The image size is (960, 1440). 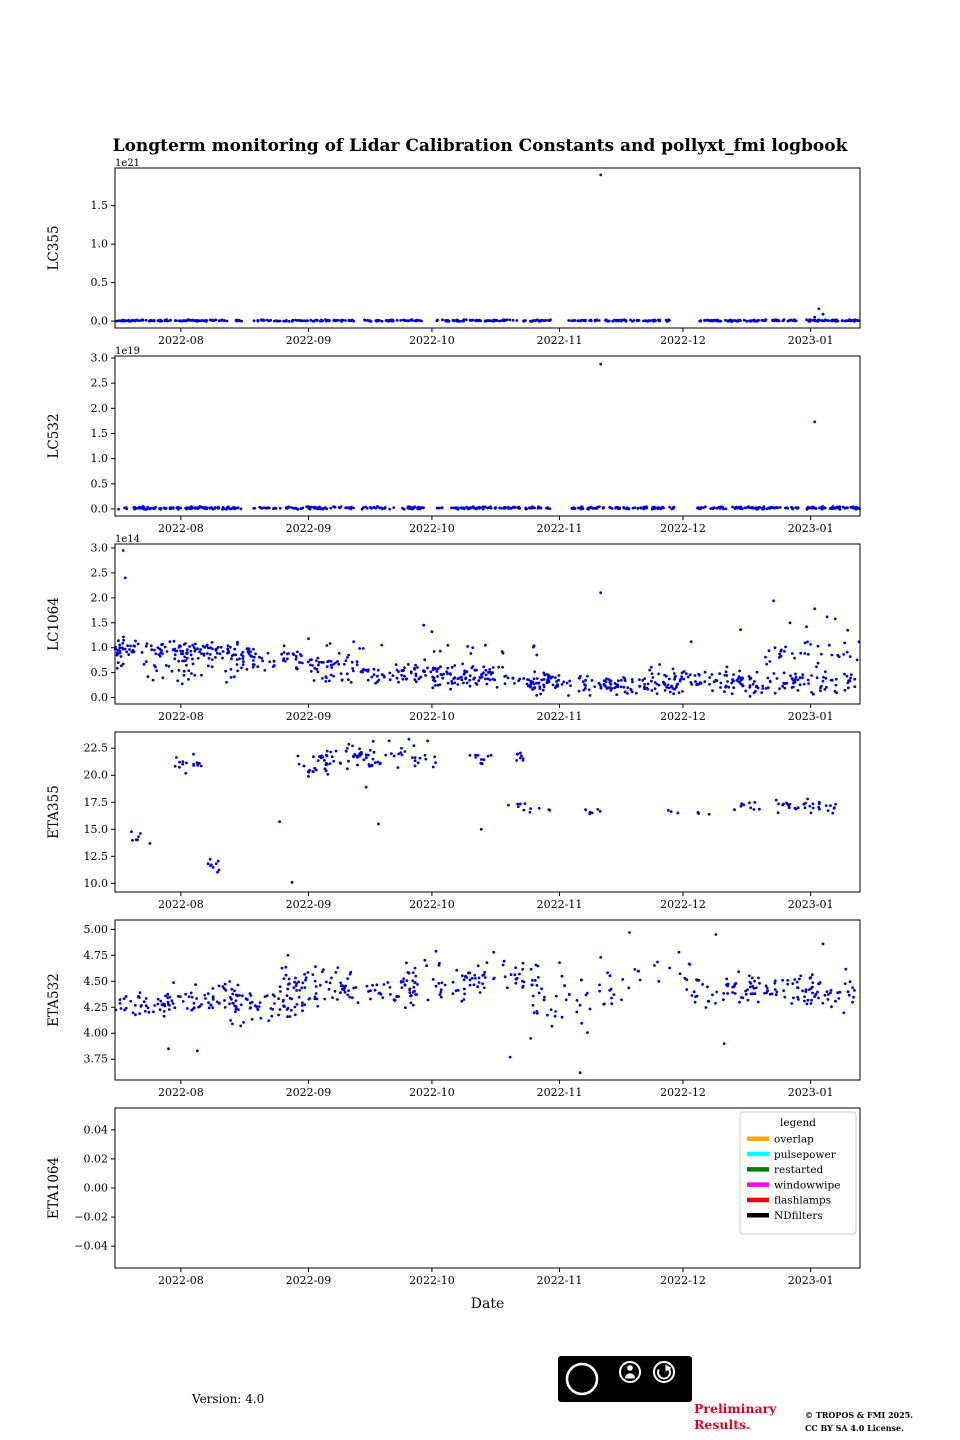 I want to click on legend-swatch-restarted, so click(x=758, y=1169).